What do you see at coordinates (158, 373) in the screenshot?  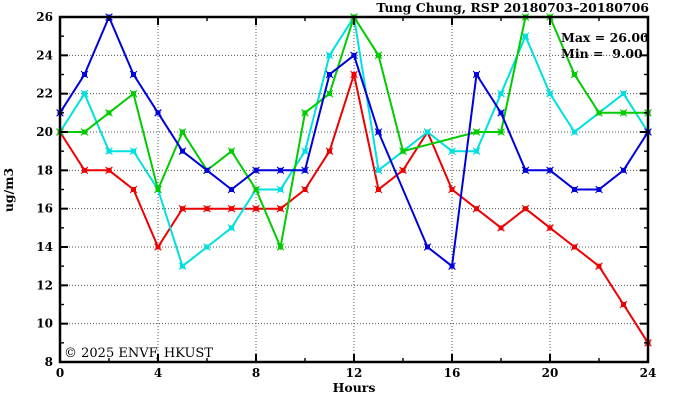 I see `x-tick-label: 4` at bounding box center [158, 373].